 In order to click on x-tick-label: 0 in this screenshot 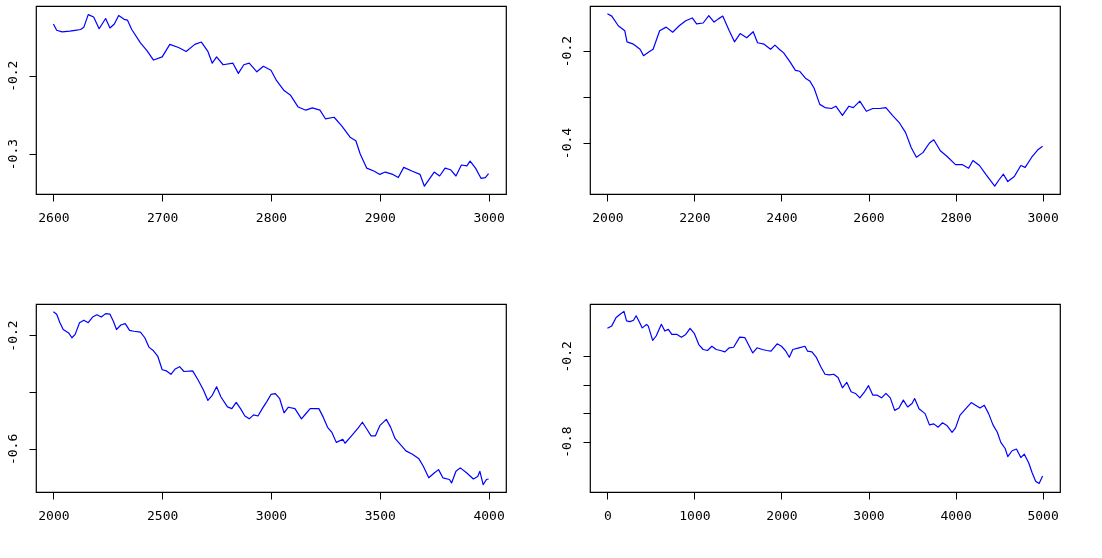, I will do `click(607, 515)`.